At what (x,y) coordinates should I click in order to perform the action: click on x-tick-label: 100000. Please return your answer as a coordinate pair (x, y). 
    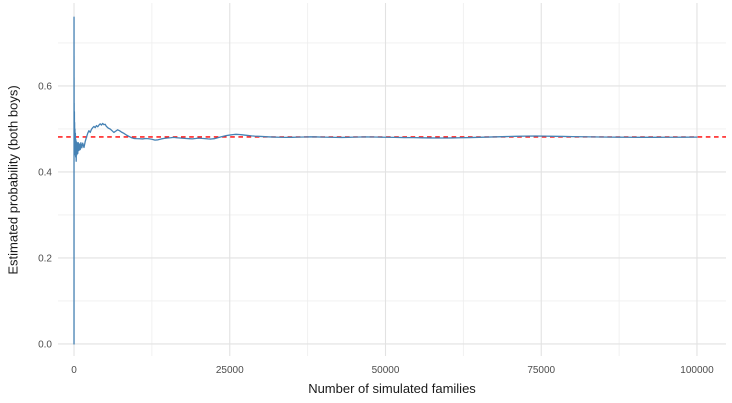
    Looking at the image, I should click on (697, 370).